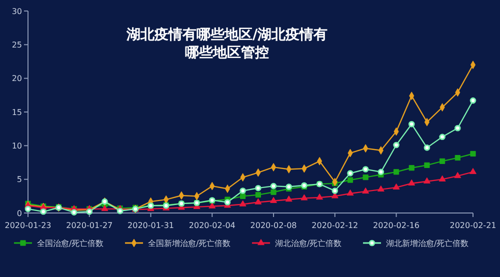 This screenshot has height=277, width=500. I want to click on x-tick-label: 2020-02-04, so click(212, 225).